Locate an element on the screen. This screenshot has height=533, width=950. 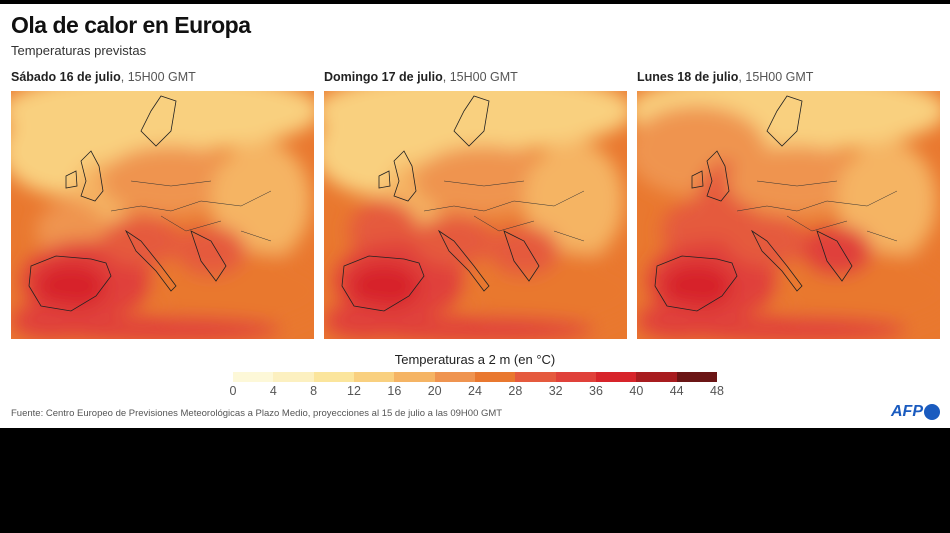
legend-color-bar is located at coordinates (475, 377).